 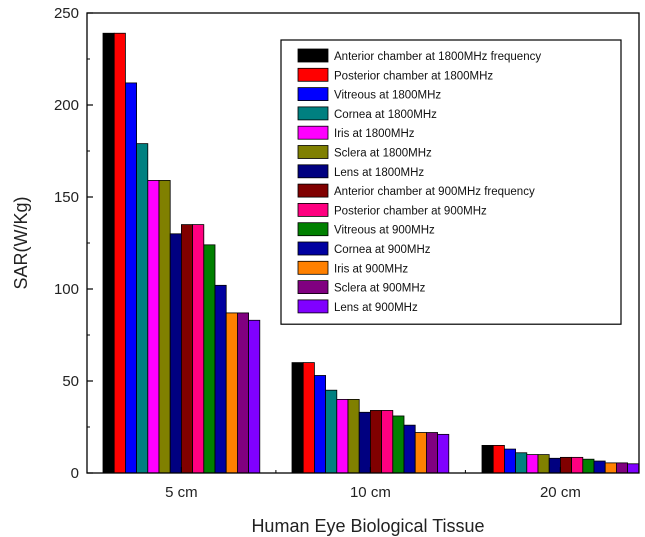 I want to click on legend-label: Lens at 1800MHz, so click(x=379, y=173).